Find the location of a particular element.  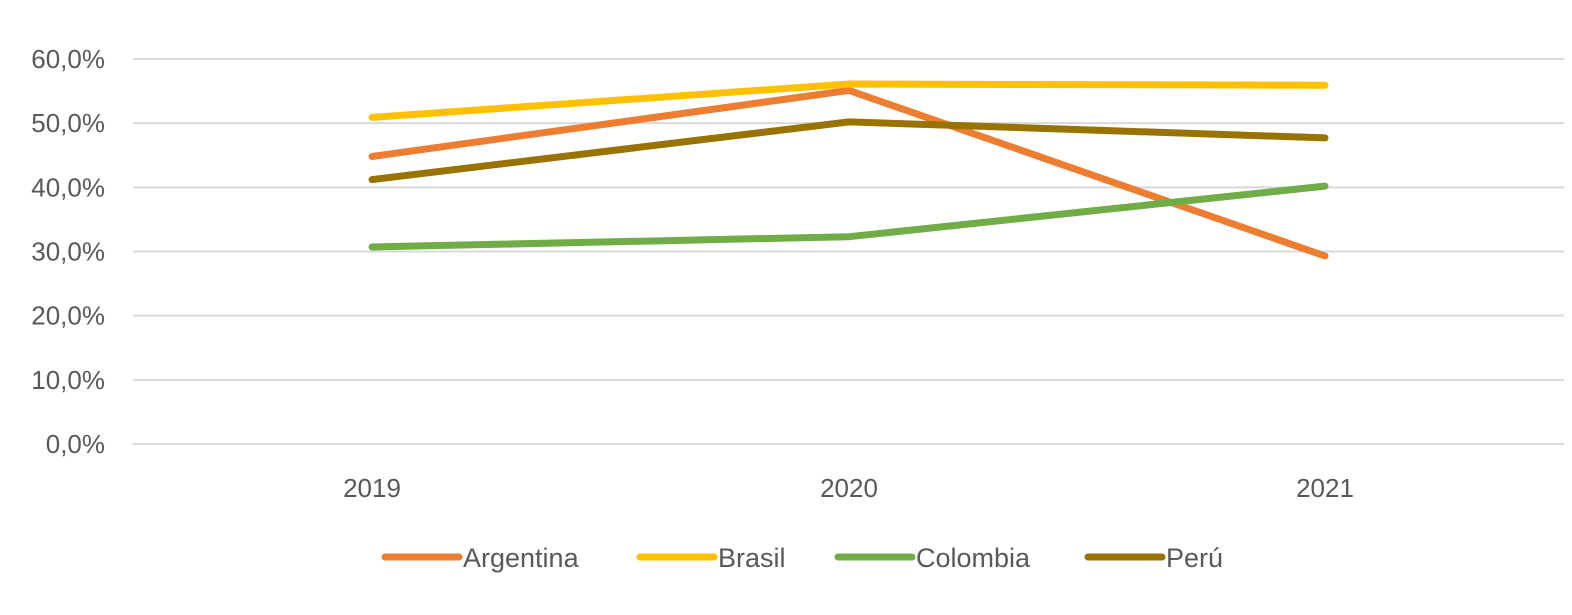

series-line-brasil is located at coordinates (848, 100).